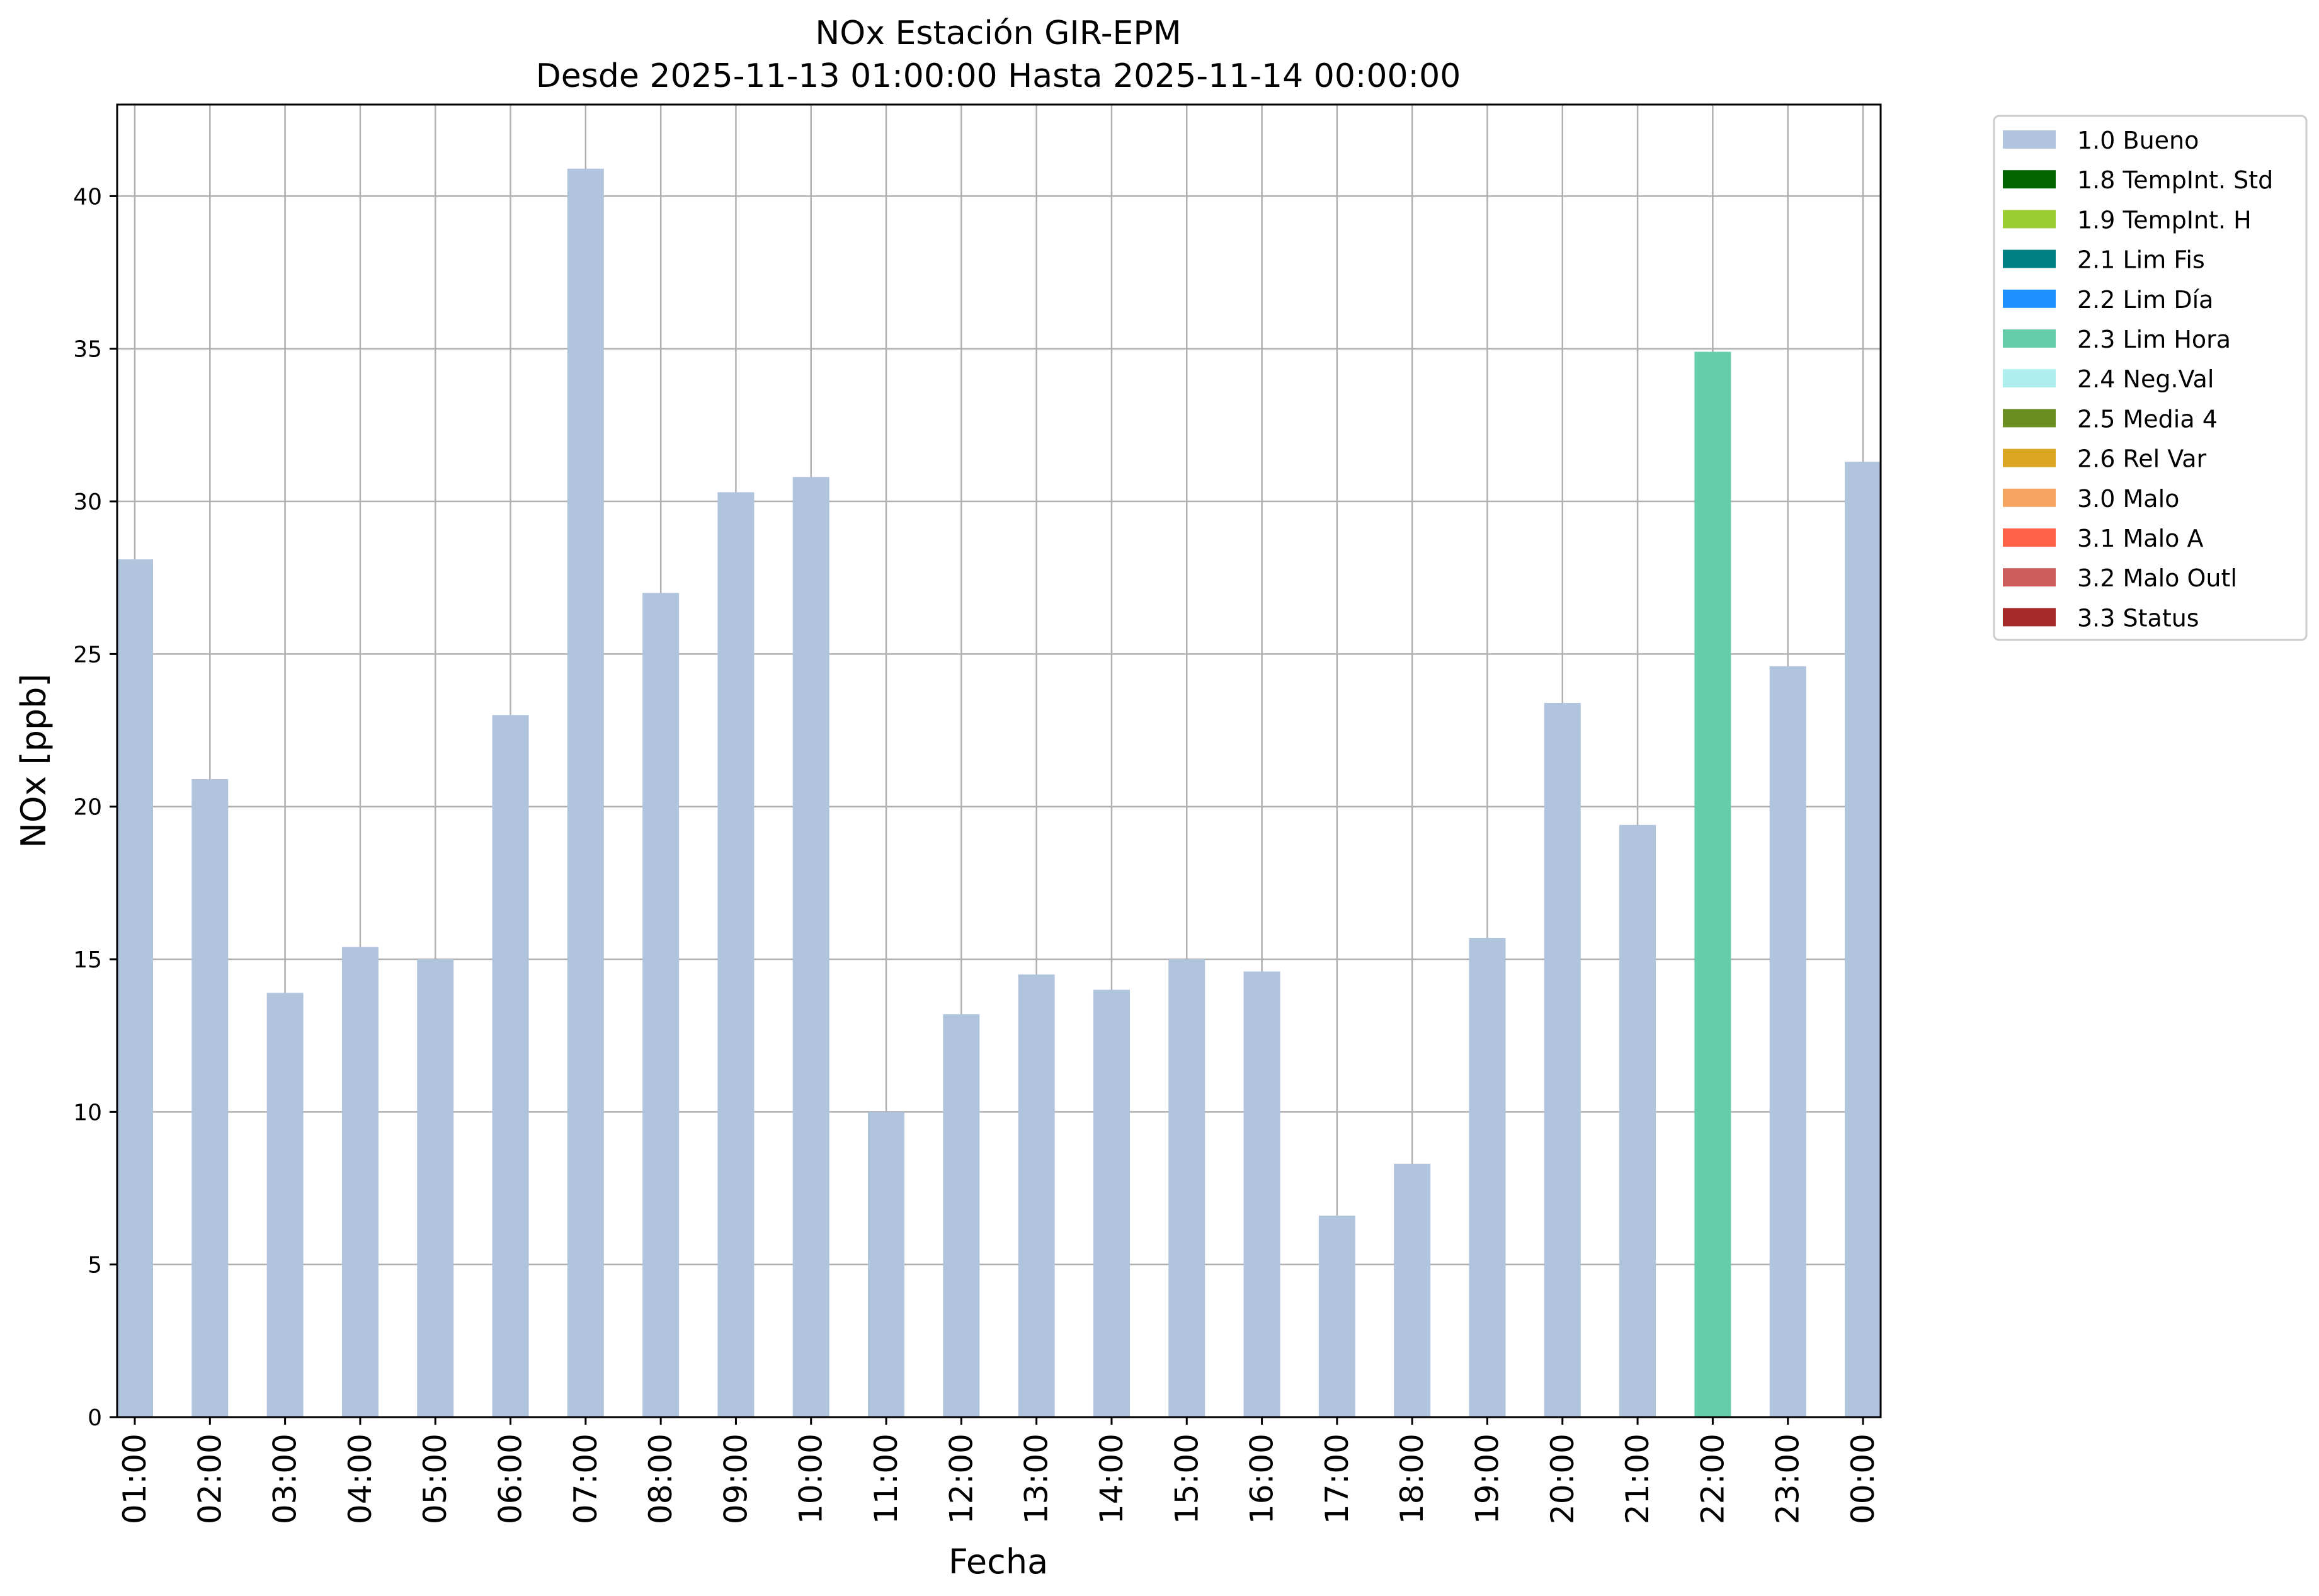 The height and width of the screenshot is (1596, 2319). What do you see at coordinates (2164, 220) in the screenshot?
I see `legend-label: 1.9 TempInt. H` at bounding box center [2164, 220].